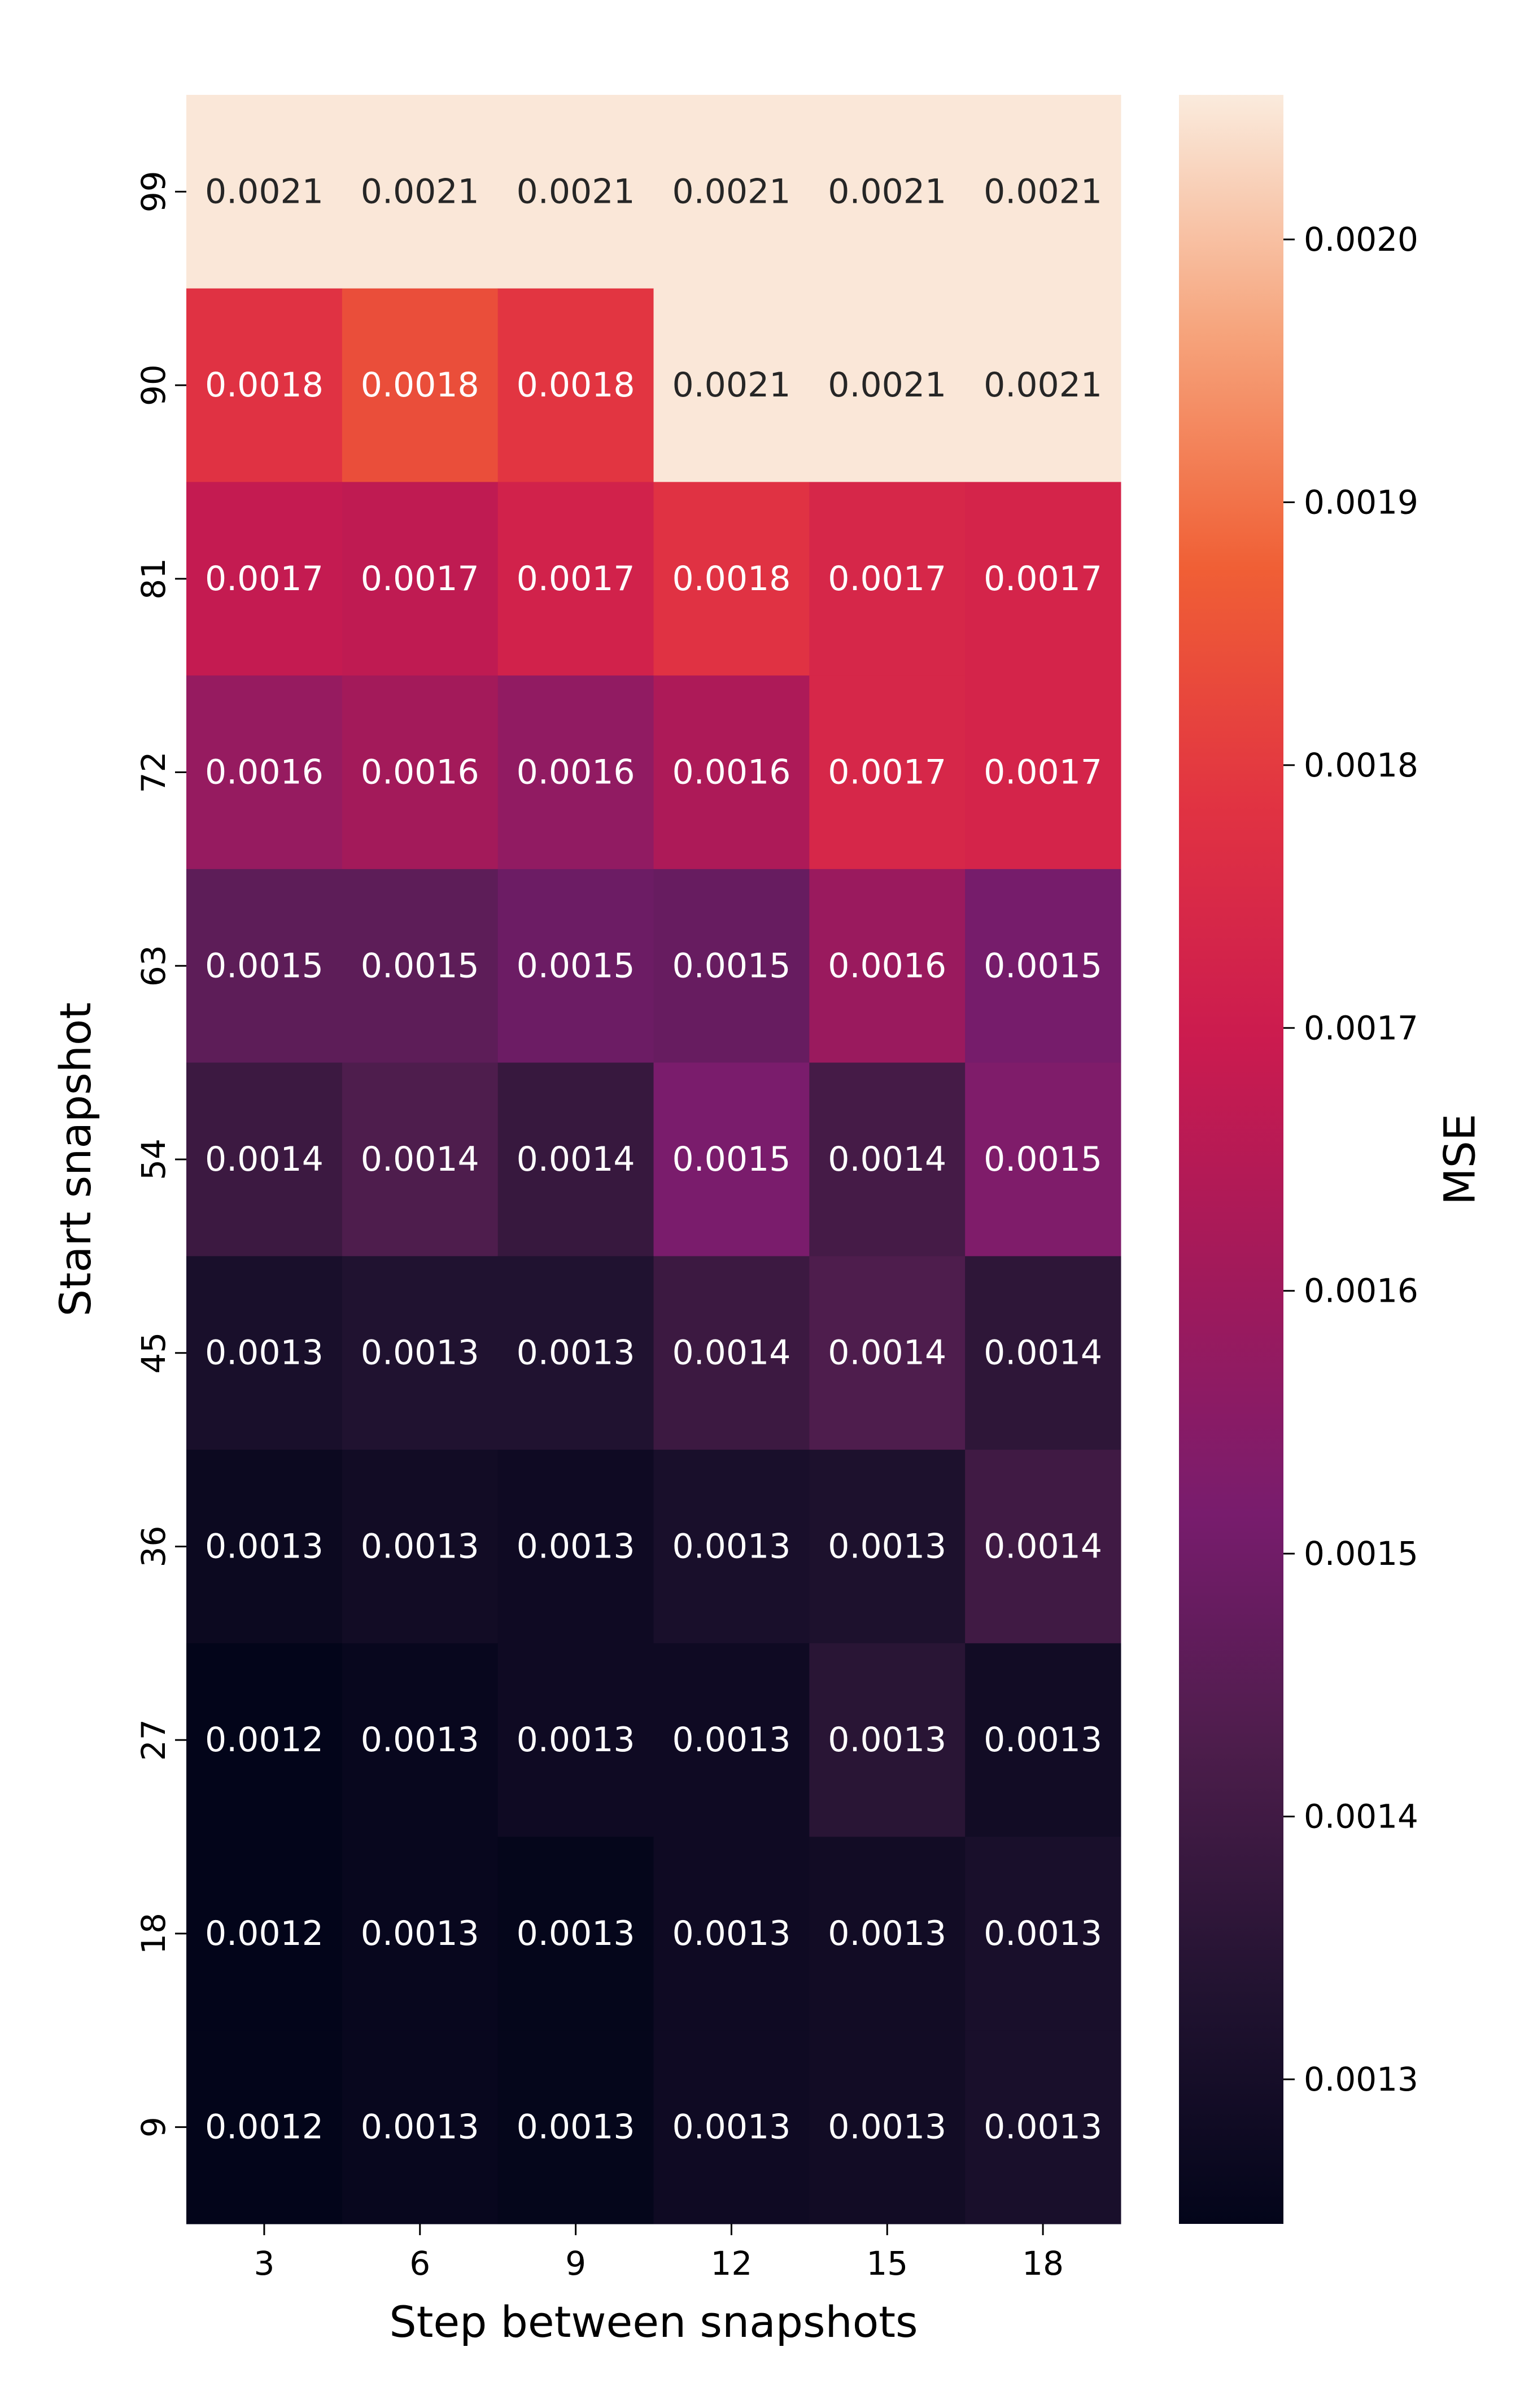  I want to click on y-tick-label: 81, so click(153, 579).